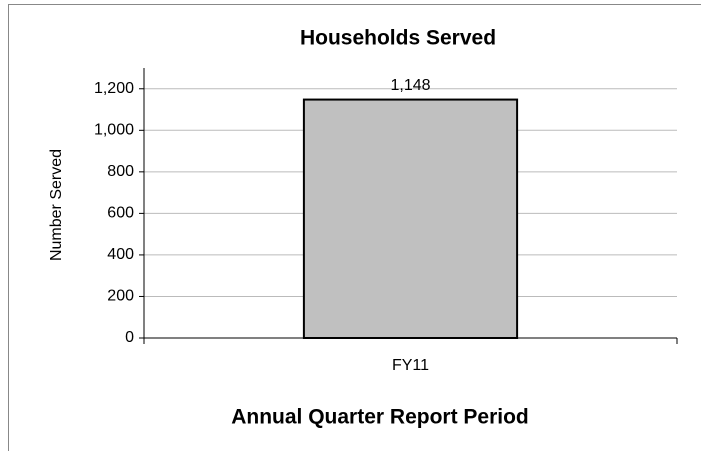  What do you see at coordinates (120, 171) in the screenshot?
I see `y-tick-label: 800` at bounding box center [120, 171].